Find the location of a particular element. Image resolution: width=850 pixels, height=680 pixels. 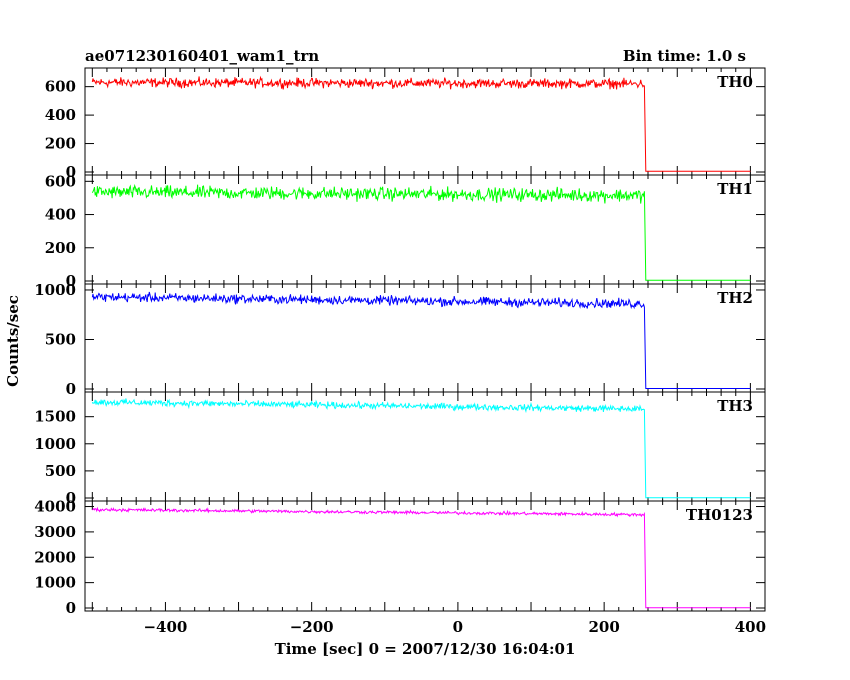

y-tick-label: 4000 is located at coordinates (55, 507).